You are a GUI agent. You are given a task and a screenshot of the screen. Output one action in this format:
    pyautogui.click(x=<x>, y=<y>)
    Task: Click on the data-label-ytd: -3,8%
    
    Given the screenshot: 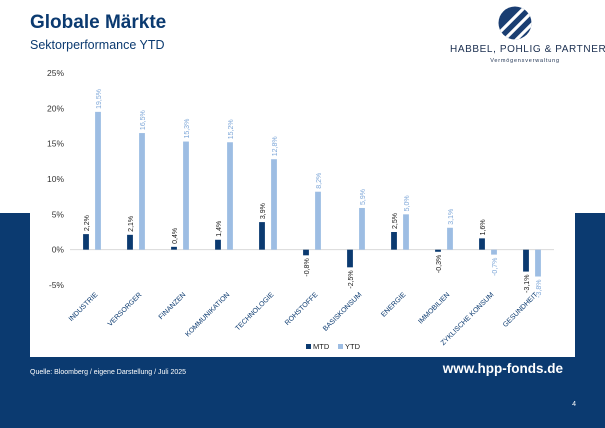 What is the action you would take?
    pyautogui.click(x=539, y=289)
    